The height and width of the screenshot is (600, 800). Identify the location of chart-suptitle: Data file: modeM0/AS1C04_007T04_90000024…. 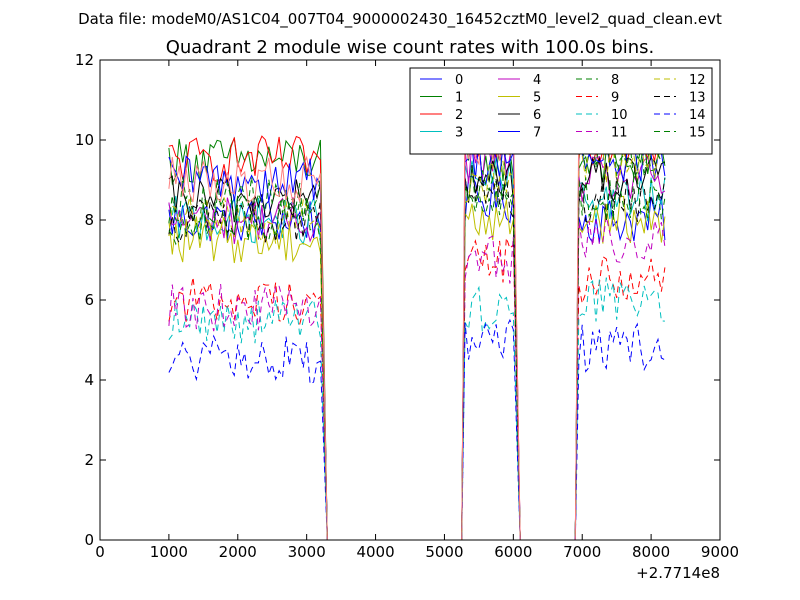
(400, 19).